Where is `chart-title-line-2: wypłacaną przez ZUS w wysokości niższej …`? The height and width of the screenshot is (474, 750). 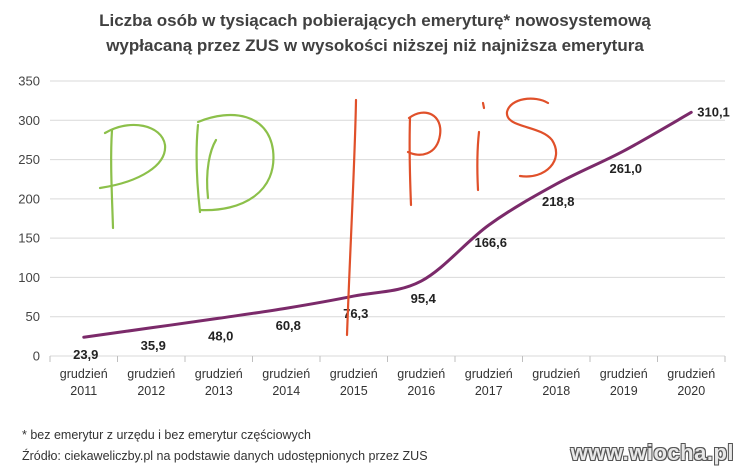 chart-title-line-2: wypłacaną przez ZUS w wysokości niższej … is located at coordinates (375, 45).